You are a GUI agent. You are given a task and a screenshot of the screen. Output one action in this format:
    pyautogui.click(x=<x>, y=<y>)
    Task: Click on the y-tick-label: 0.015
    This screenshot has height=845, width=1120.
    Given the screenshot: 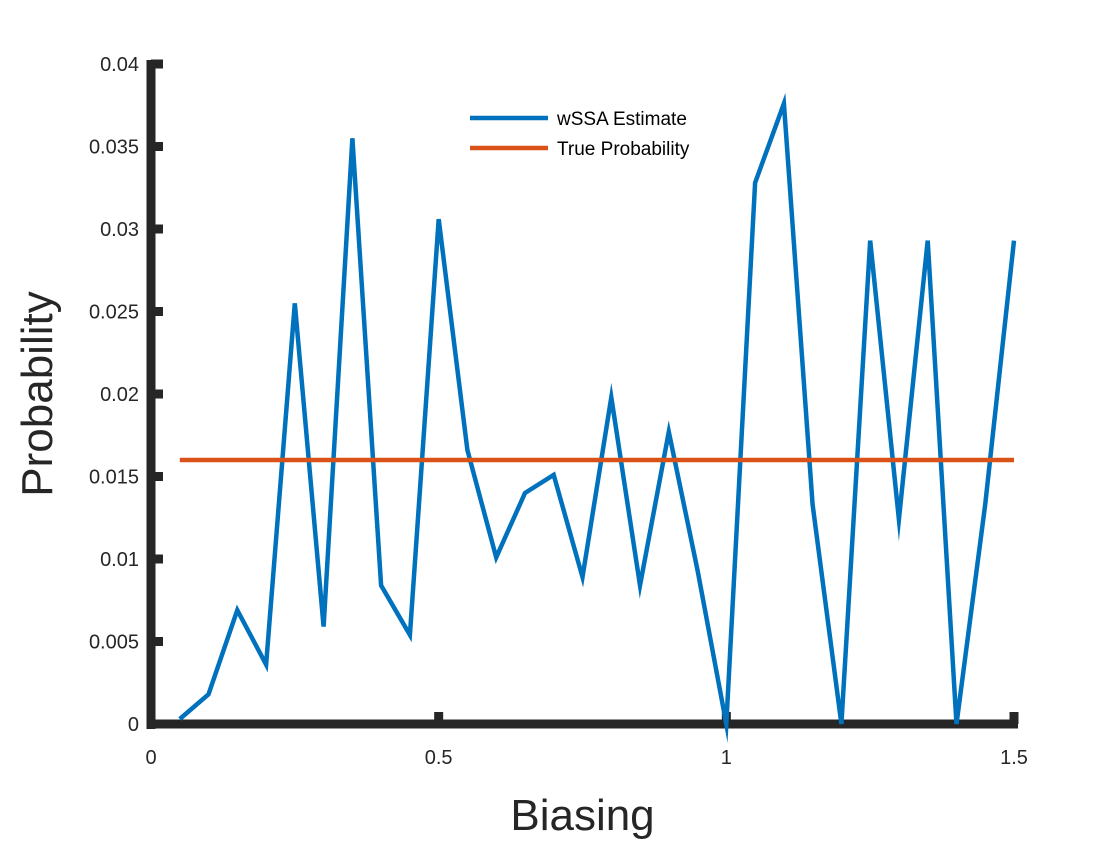 What is the action you would take?
    pyautogui.click(x=114, y=478)
    